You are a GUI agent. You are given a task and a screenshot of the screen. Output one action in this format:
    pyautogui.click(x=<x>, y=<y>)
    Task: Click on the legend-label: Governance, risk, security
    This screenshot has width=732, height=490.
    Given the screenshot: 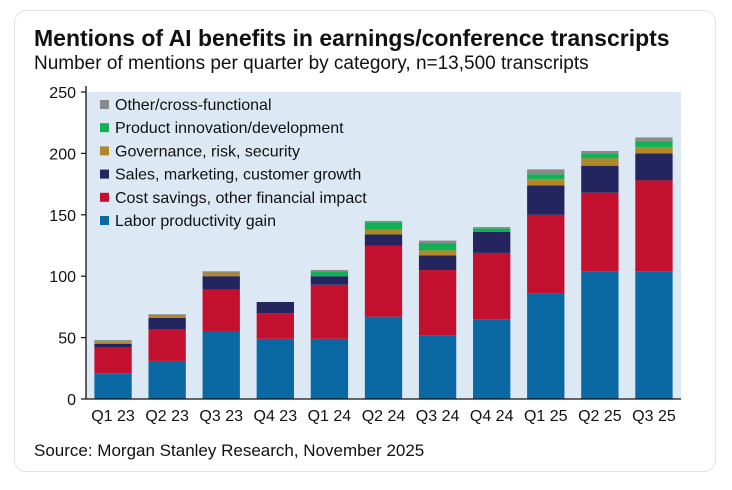 What is the action you would take?
    pyautogui.click(x=207, y=151)
    